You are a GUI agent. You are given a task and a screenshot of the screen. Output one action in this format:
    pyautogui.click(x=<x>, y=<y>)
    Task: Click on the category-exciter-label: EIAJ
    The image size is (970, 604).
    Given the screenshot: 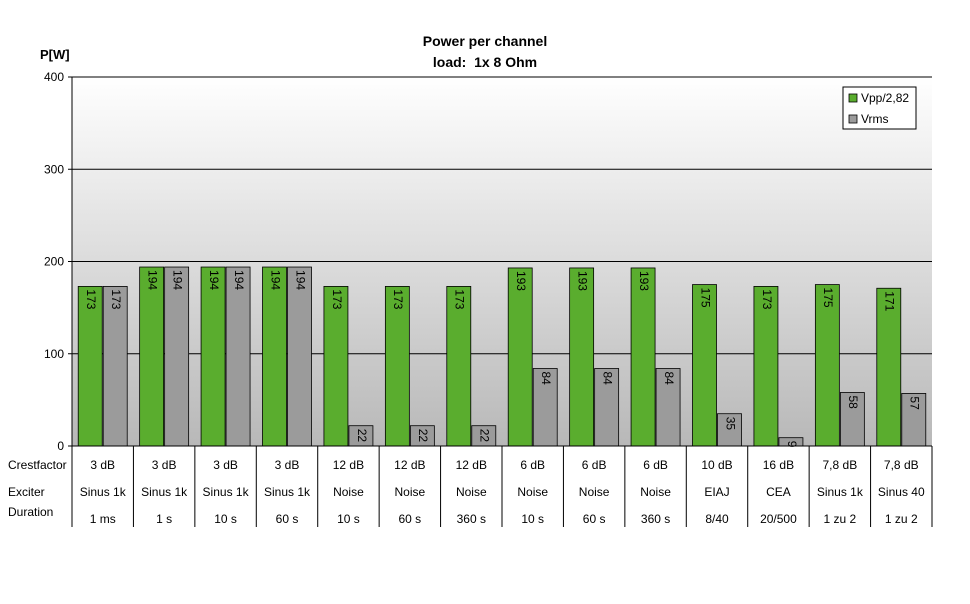 What is the action you would take?
    pyautogui.click(x=716, y=492)
    